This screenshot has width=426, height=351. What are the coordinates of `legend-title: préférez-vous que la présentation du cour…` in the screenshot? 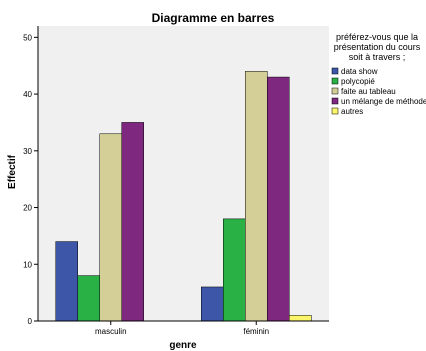 It's located at (377, 47).